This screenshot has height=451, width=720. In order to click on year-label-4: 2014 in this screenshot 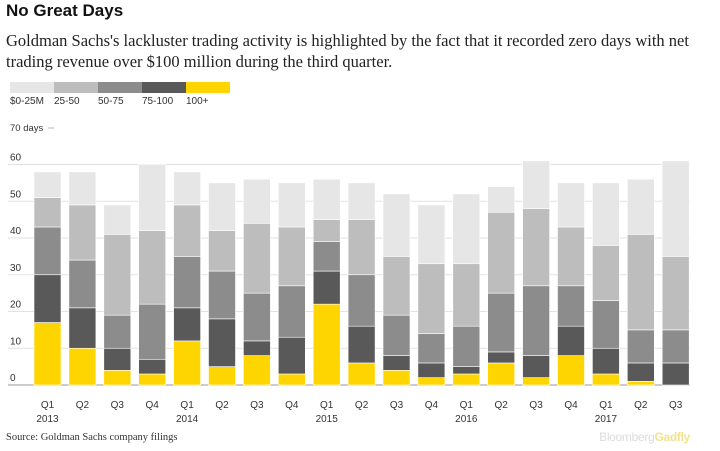, I will do `click(187, 419)`.